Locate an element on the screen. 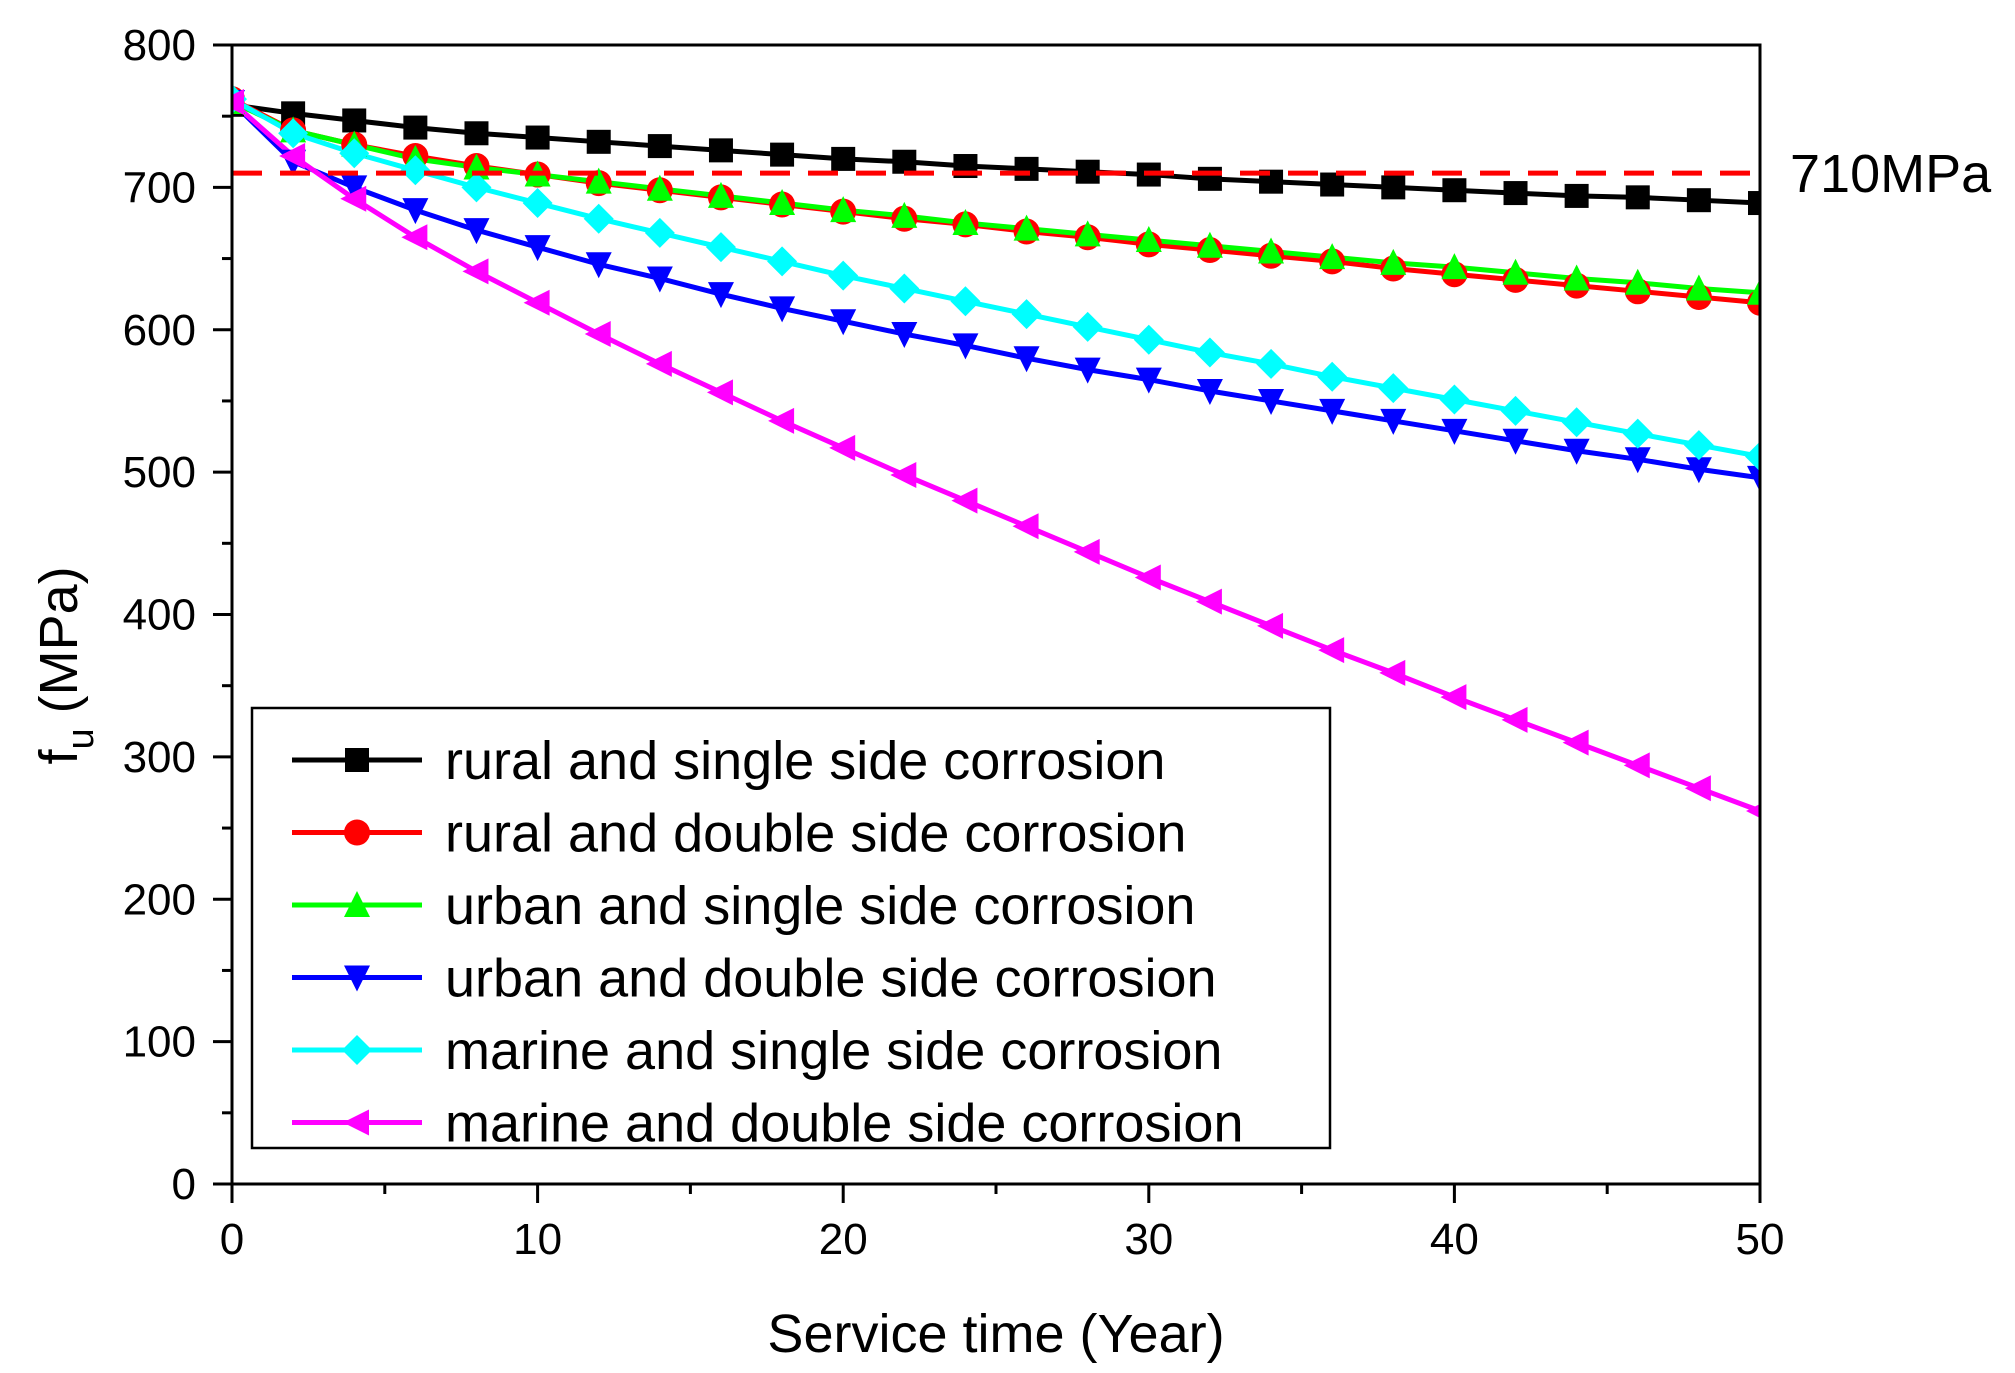 The height and width of the screenshot is (1373, 2015). x-tick-label: 10 is located at coordinates (537, 1239).